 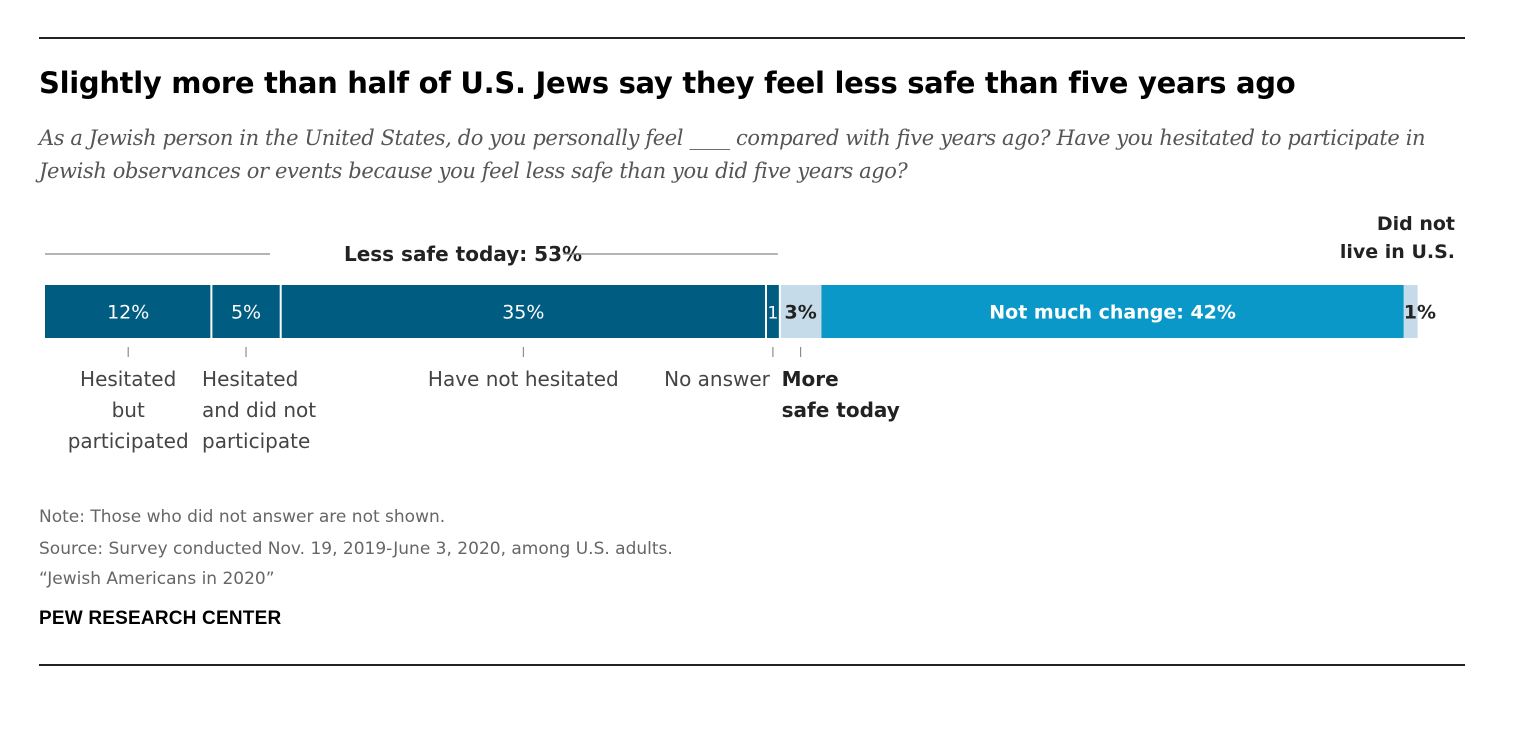 What do you see at coordinates (259, 410) in the screenshot?
I see `category-label-hesitated-and-did-not-participate: and did not` at bounding box center [259, 410].